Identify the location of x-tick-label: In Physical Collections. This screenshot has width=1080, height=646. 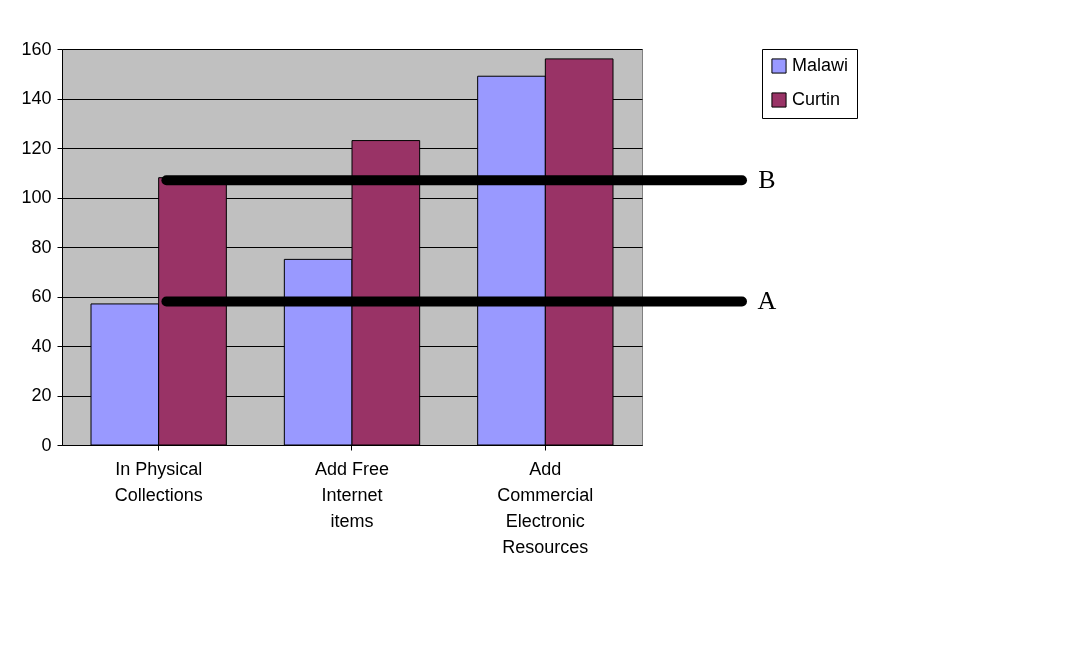
(158, 481).